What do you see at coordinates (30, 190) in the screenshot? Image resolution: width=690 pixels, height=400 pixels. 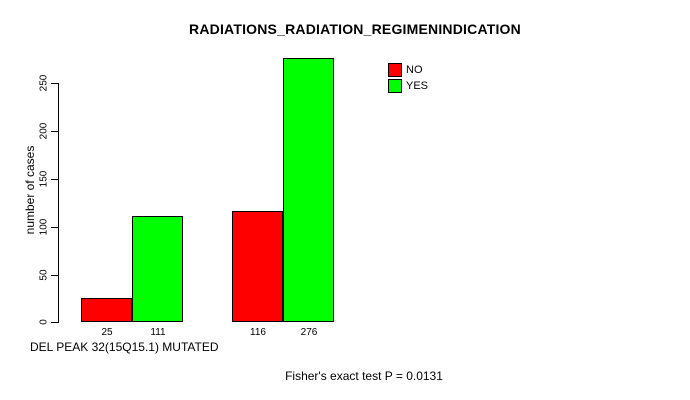 I see `y-axis-label: number of cases` at bounding box center [30, 190].